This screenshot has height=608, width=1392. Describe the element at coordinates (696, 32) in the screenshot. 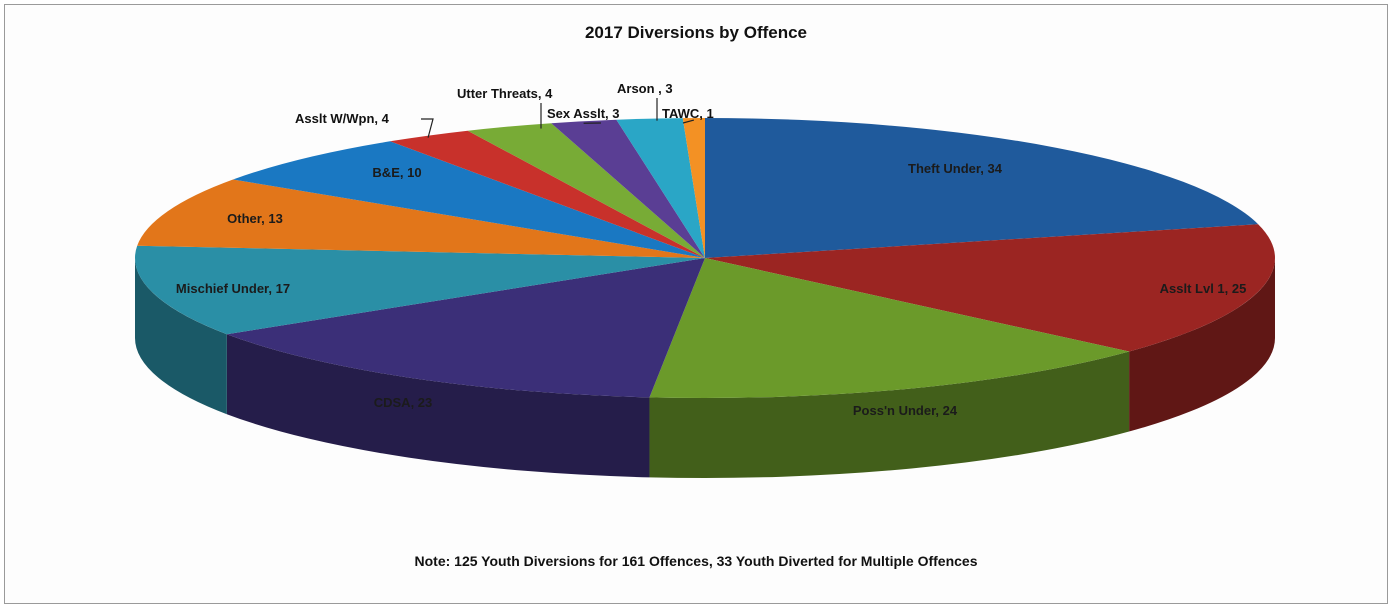

I see `chart-title: 2017 Diversions by Offence` at that location.